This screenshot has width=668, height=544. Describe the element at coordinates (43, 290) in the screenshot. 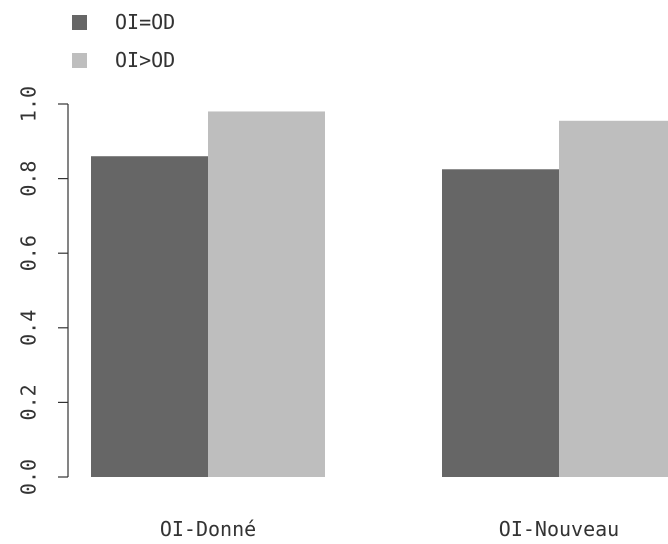

I see `y-axis: 0.0 0.2 0.4 0.6 0.8 1.0` at that location.